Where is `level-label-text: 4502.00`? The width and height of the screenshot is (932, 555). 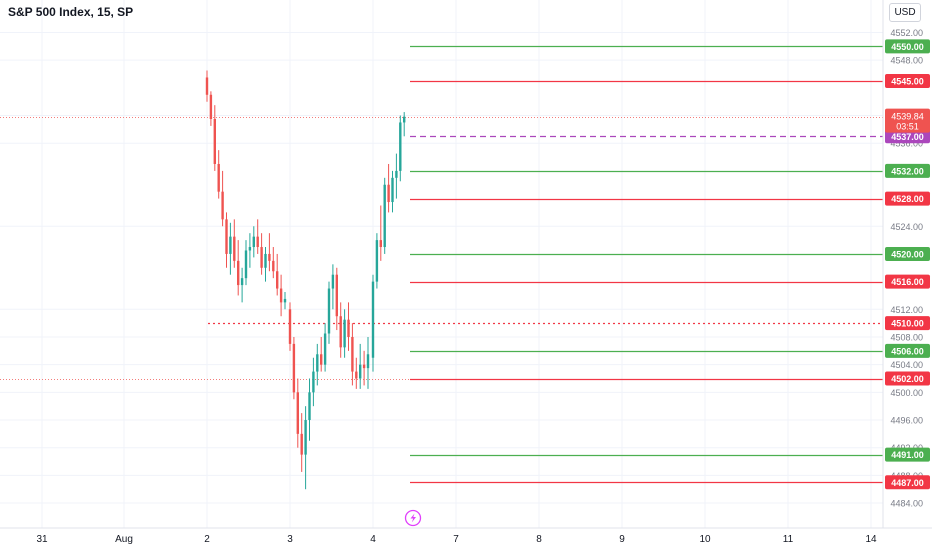
level-label-text: 4502.00 is located at coordinates (907, 379).